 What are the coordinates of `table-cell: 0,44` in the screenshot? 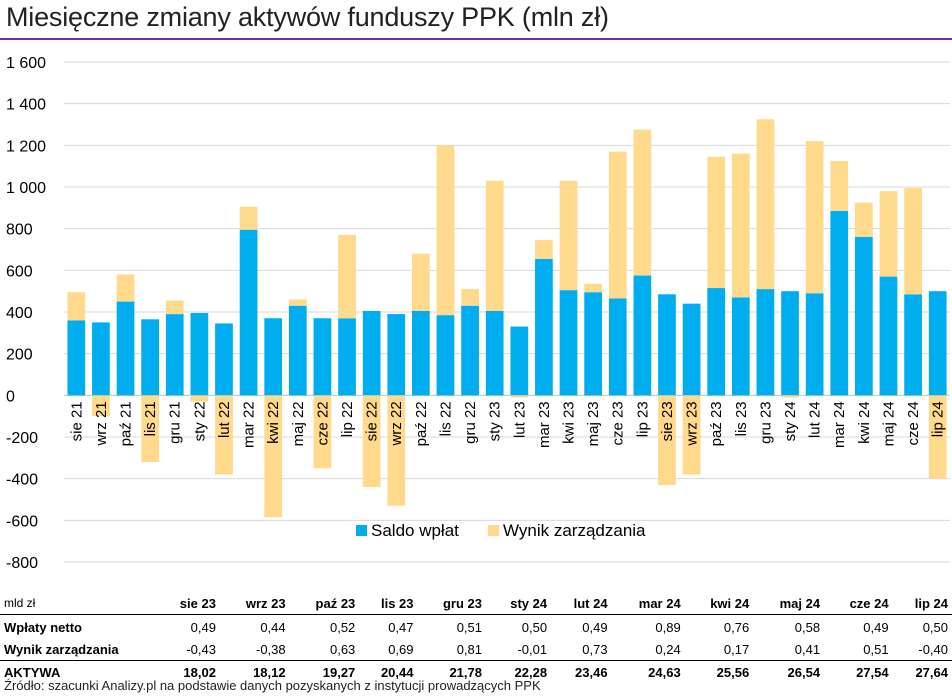 It's located at (273, 627).